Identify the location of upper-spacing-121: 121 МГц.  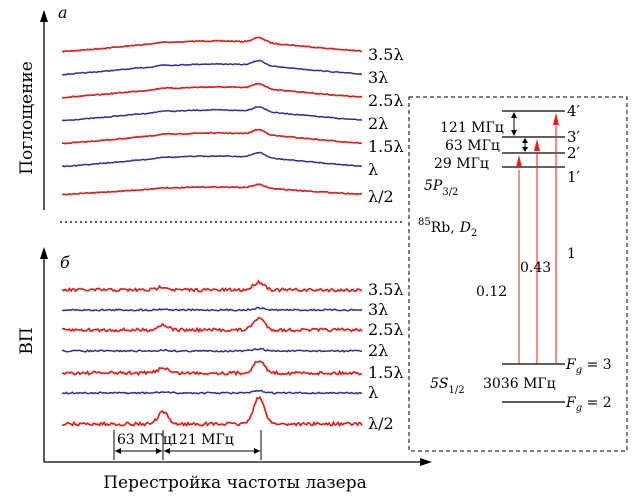
(472, 128).